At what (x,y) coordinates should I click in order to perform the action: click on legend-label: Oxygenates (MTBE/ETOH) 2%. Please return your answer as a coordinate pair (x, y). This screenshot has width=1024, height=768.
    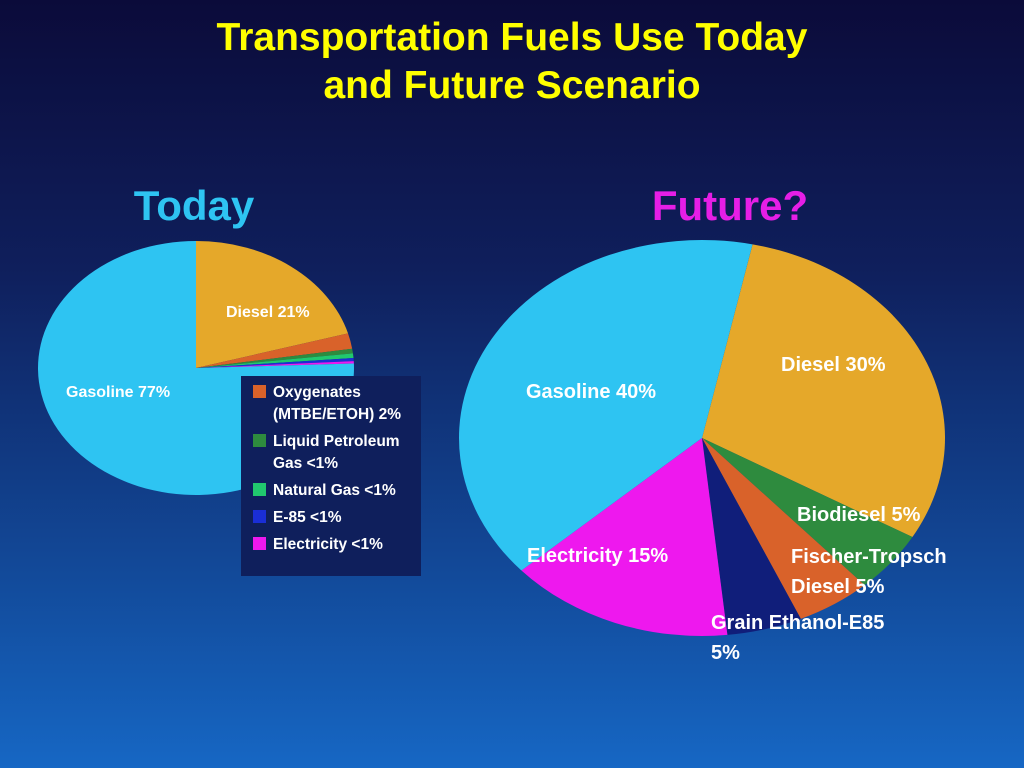
    Looking at the image, I should click on (337, 404).